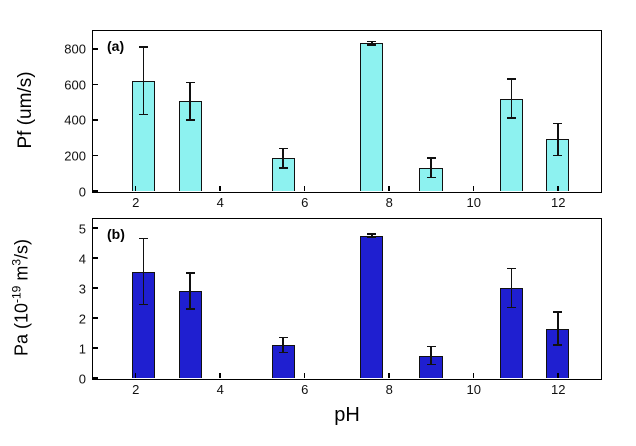  Describe the element at coordinates (75, 156) in the screenshot. I see `y-tick-label: 200` at that location.